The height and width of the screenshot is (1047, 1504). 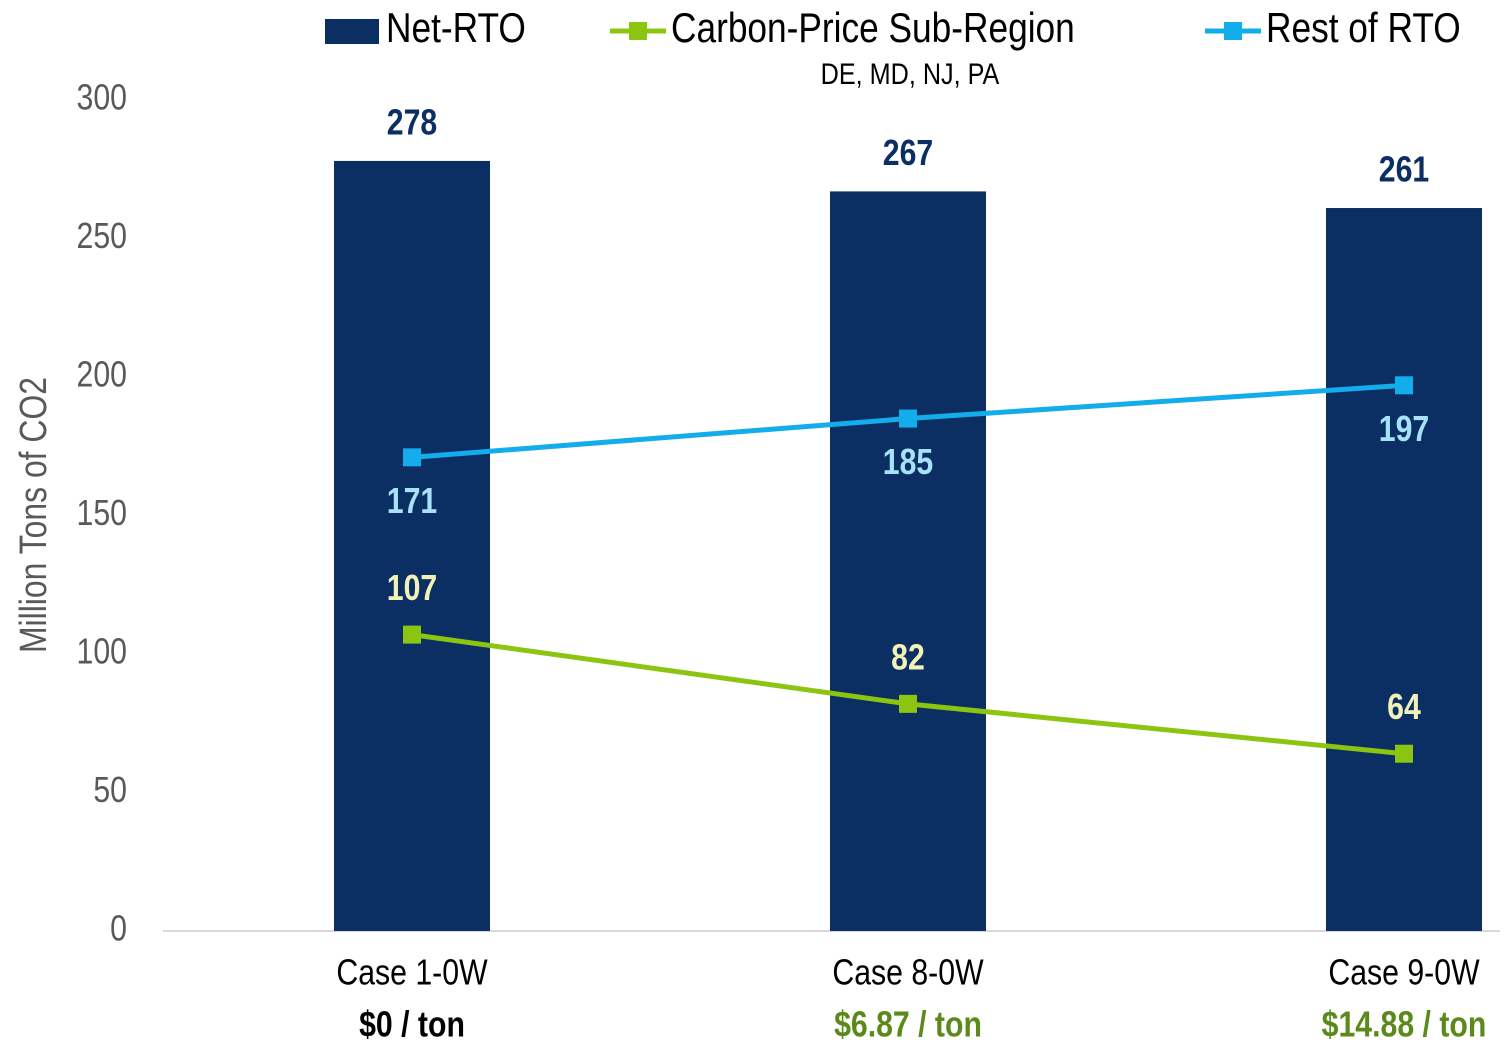 I want to click on y-tick-label: 200, so click(x=102, y=375).